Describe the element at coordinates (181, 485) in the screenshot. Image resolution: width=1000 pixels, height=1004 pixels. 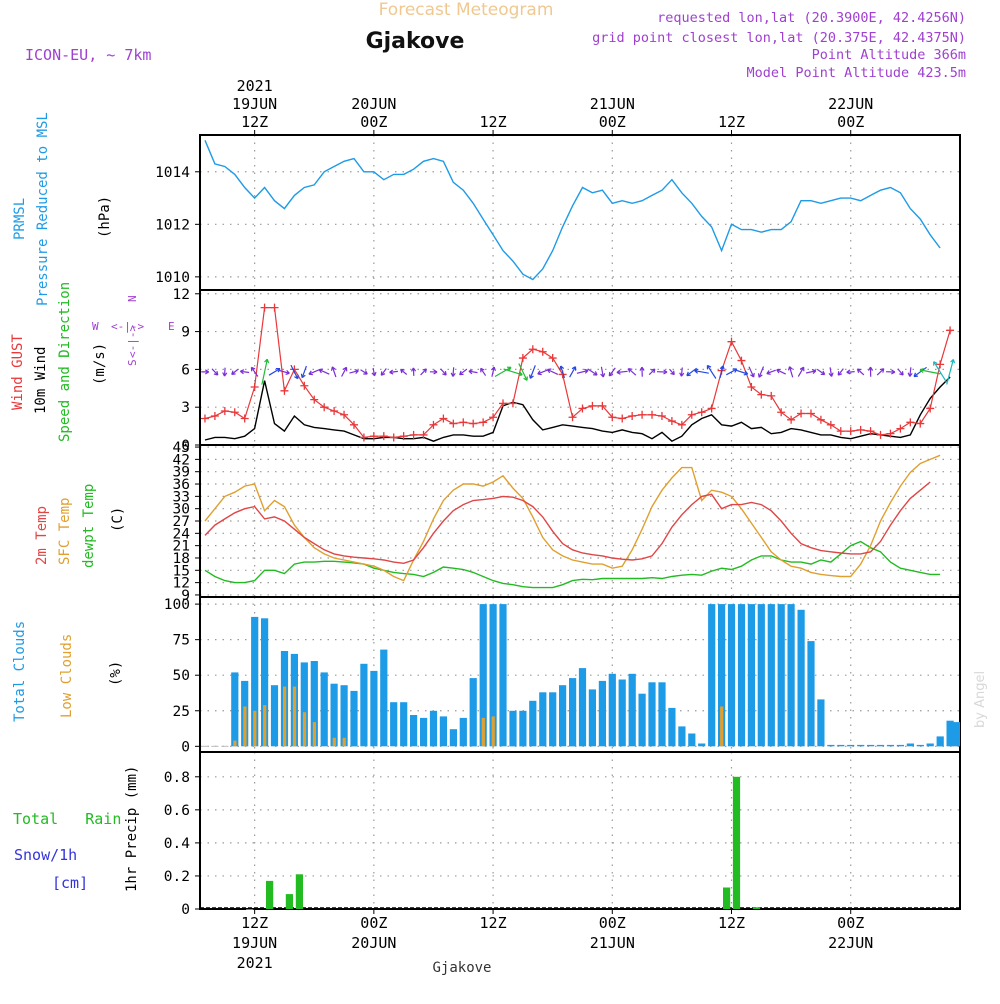
I see `temp-tick-label: 36` at that location.